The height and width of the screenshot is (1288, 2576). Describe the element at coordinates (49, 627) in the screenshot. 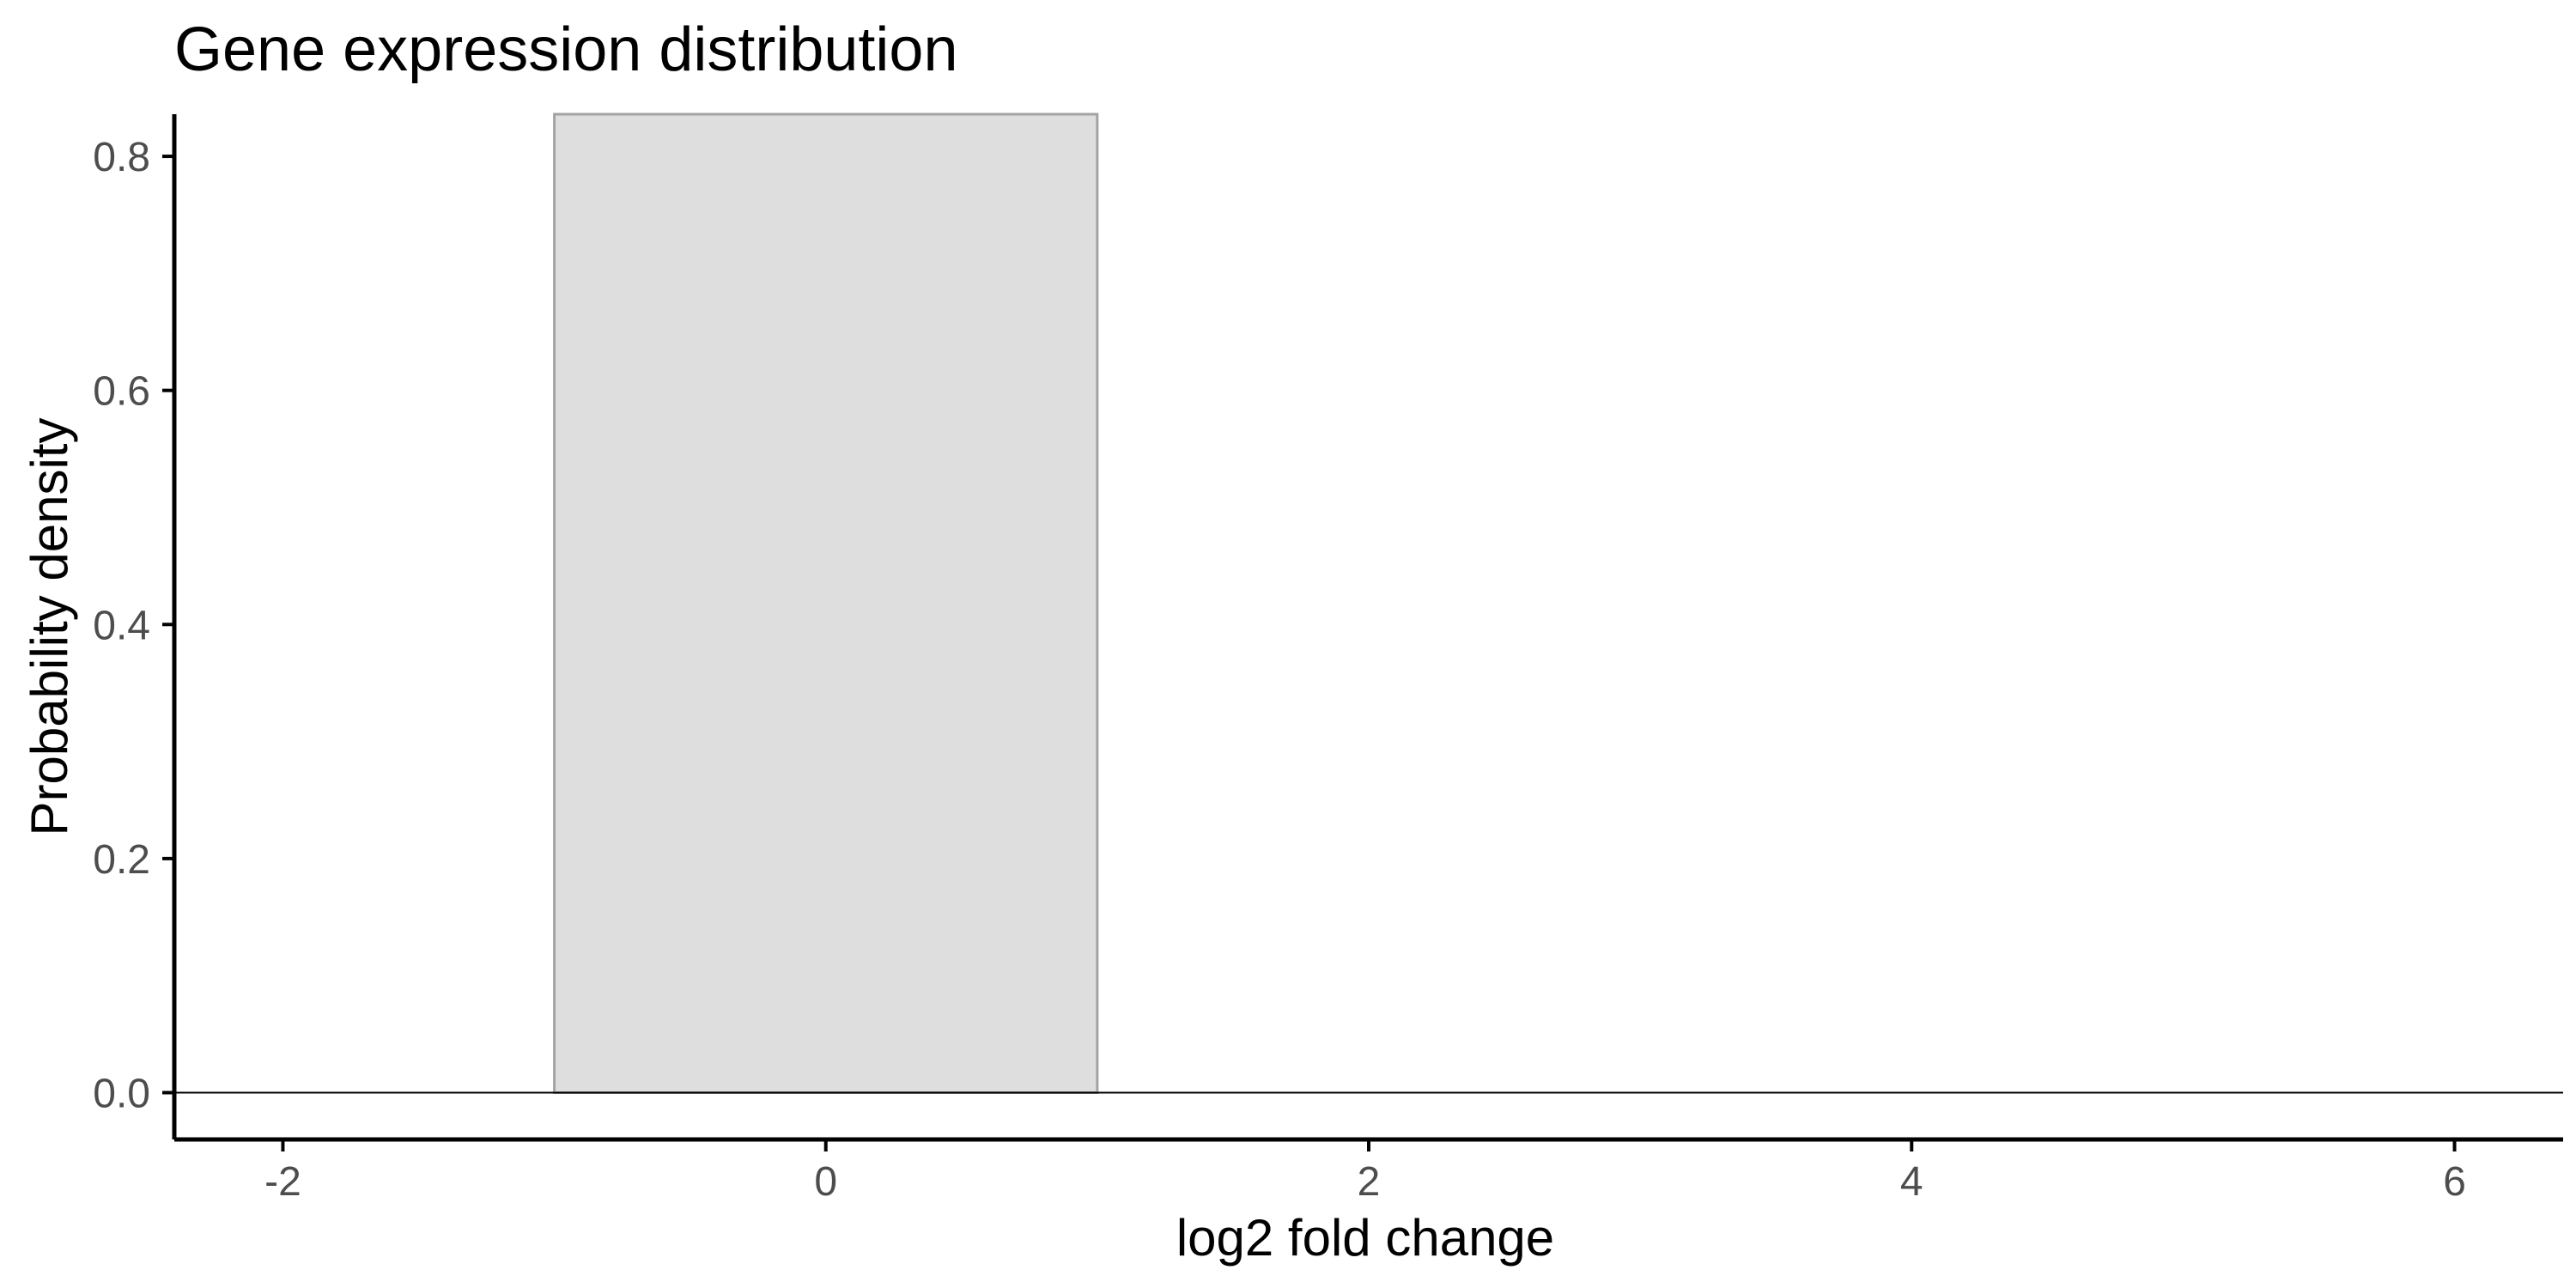

I see `y-axis-title: Probability density` at that location.